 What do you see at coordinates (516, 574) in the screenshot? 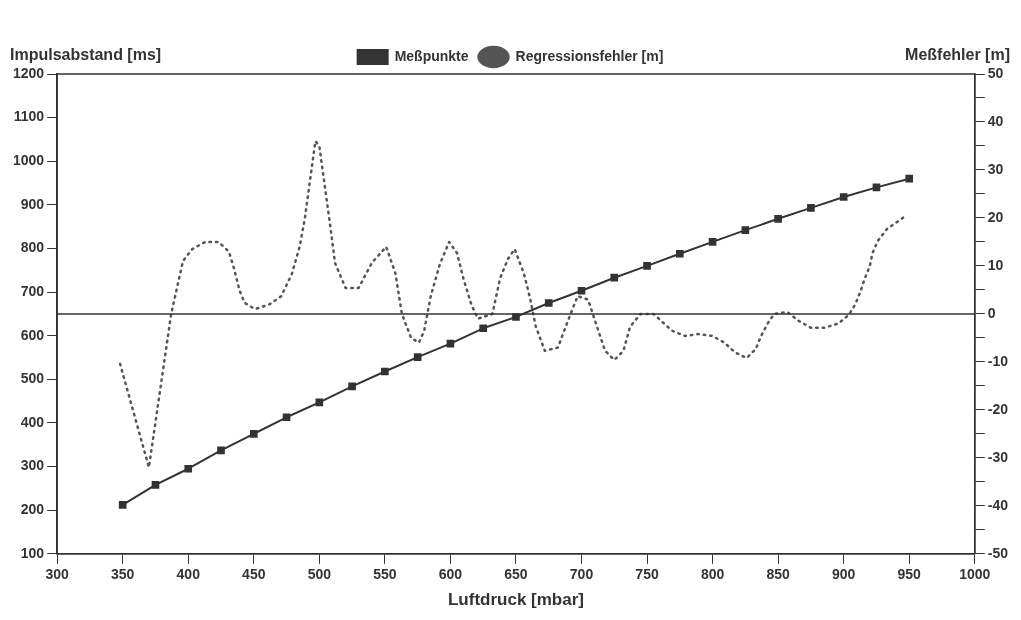
I see `x-tick-label: 650` at bounding box center [516, 574].